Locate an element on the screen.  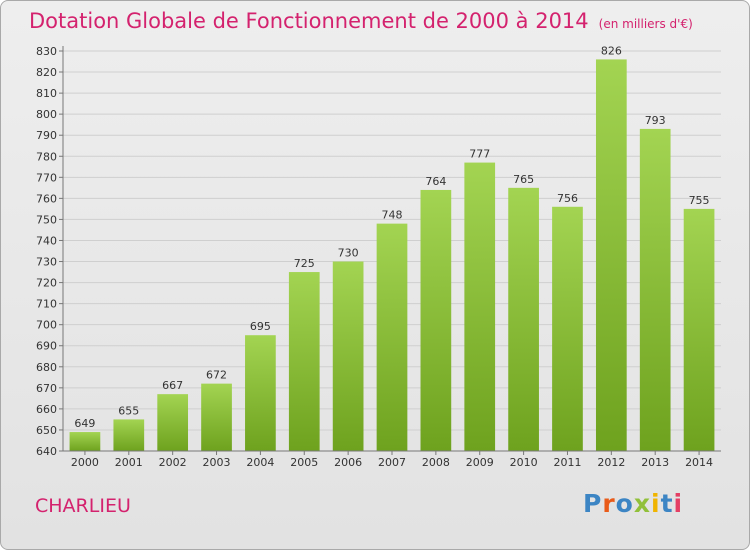
y-tick-label: 670 is located at coordinates (46, 388).